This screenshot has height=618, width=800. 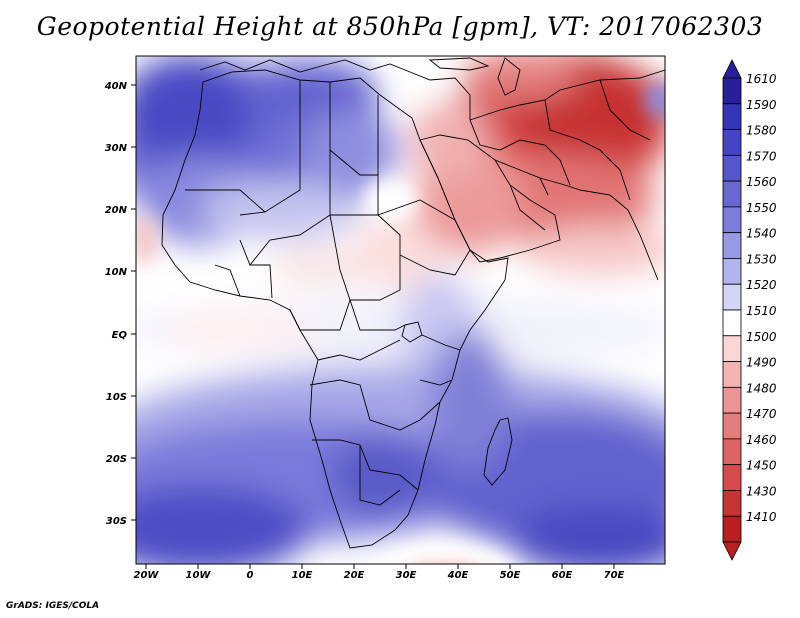 I want to click on colorbar-label: 1610, so click(x=761, y=79).